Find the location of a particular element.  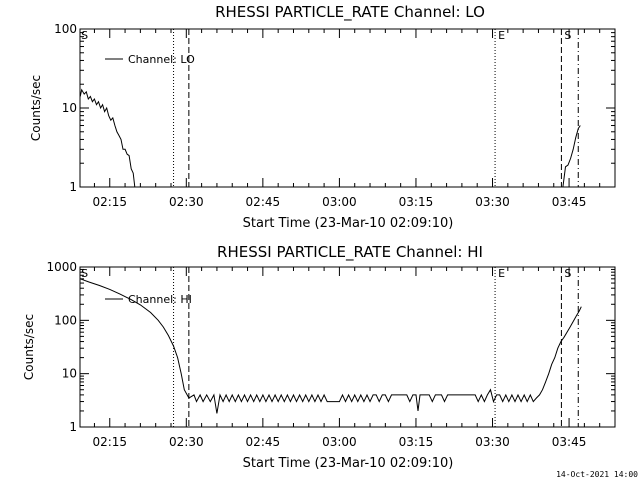

lo-y-tick-label: 1 is located at coordinates (73, 187).